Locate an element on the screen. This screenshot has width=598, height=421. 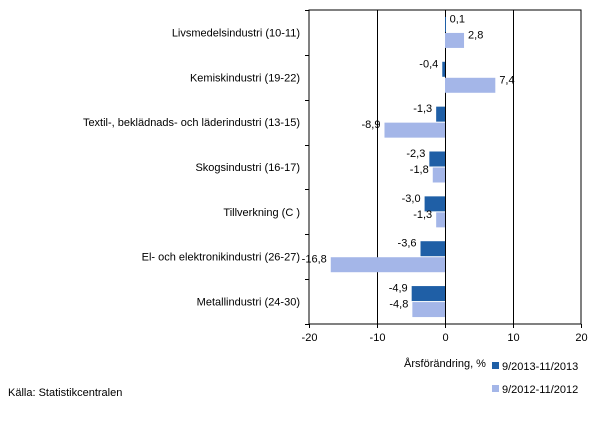
x-tick-label: 10 is located at coordinates (513, 338).